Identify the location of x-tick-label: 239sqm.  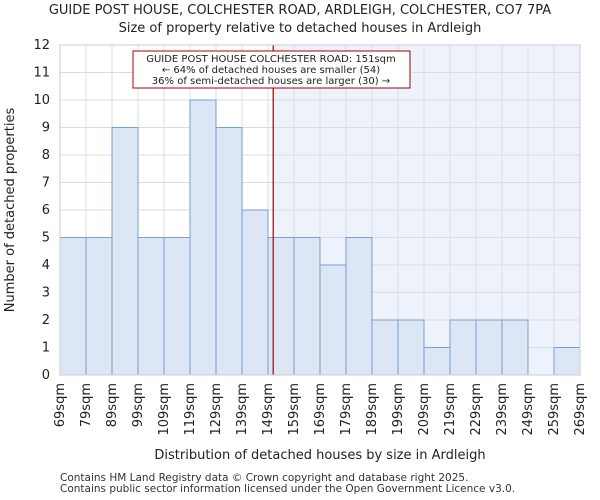
(502, 409).